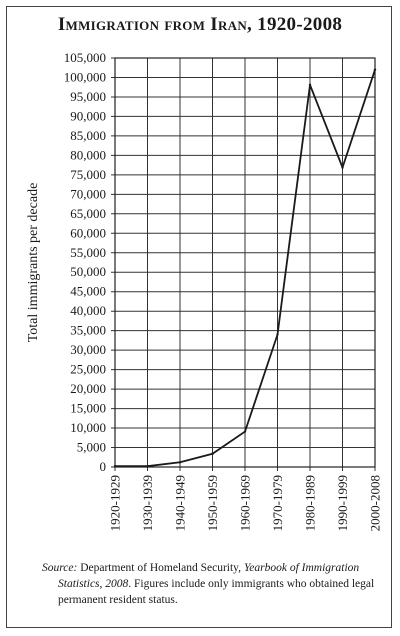 This screenshot has height=636, width=400. Describe the element at coordinates (88, 310) in the screenshot. I see `y-tick-label: 40,000` at that location.